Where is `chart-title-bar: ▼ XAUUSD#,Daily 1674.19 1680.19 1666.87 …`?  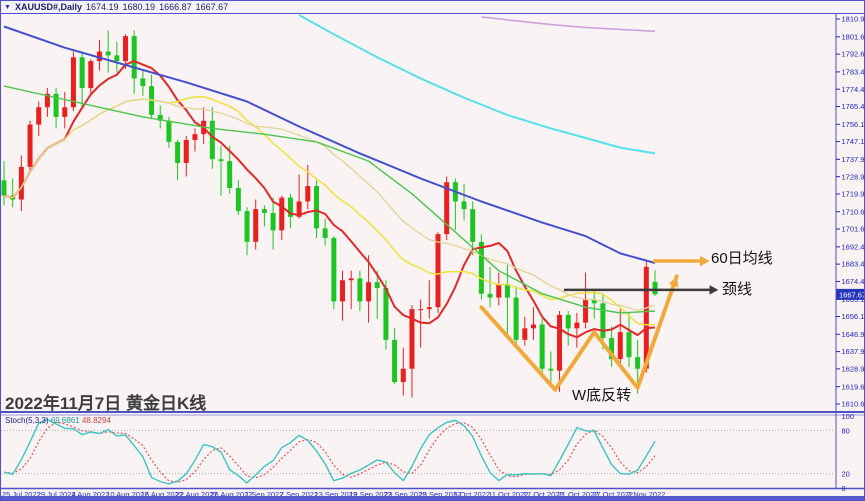
chart-title-bar: ▼ XAUUSD#,Daily 1674.19 1680.19 1666.87 … is located at coordinates (432, 7).